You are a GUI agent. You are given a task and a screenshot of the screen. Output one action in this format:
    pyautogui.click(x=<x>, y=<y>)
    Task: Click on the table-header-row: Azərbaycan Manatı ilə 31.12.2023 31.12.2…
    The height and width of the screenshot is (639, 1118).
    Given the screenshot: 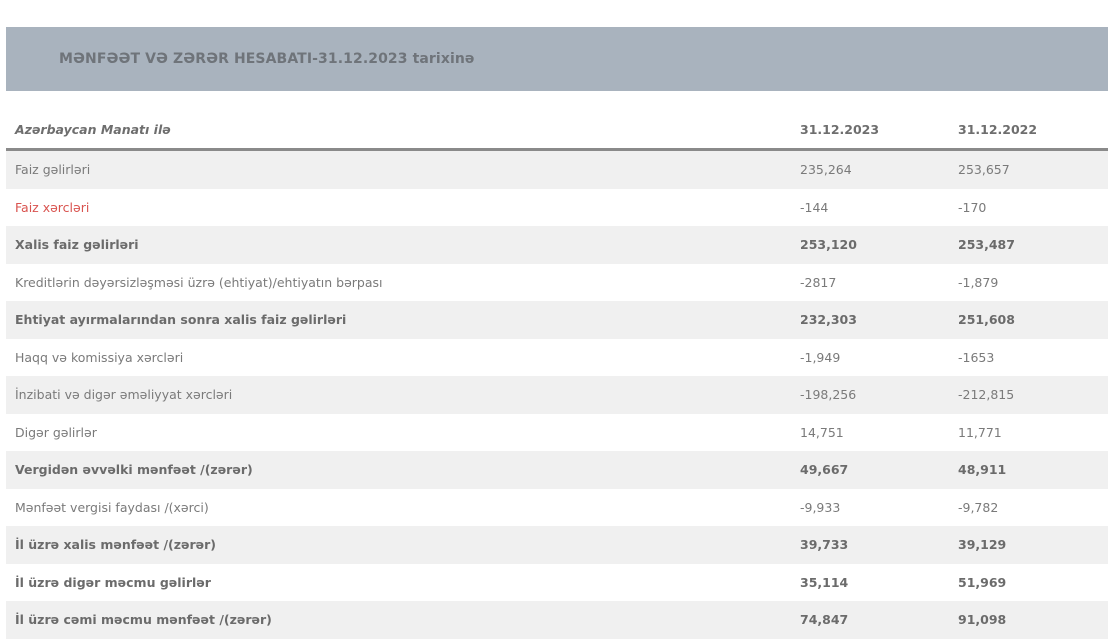 What is the action you would take?
    pyautogui.click(x=557, y=130)
    